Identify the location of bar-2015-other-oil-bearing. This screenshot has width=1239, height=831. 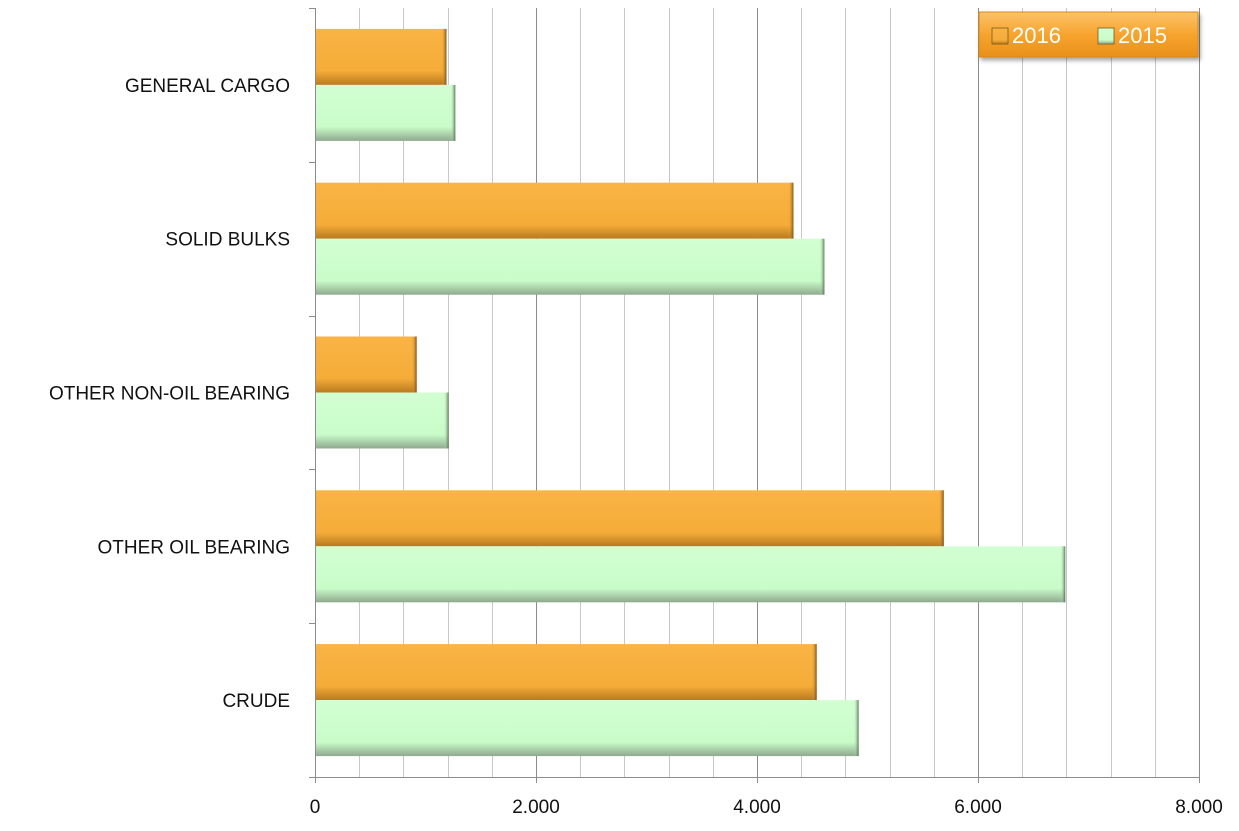
(690, 574).